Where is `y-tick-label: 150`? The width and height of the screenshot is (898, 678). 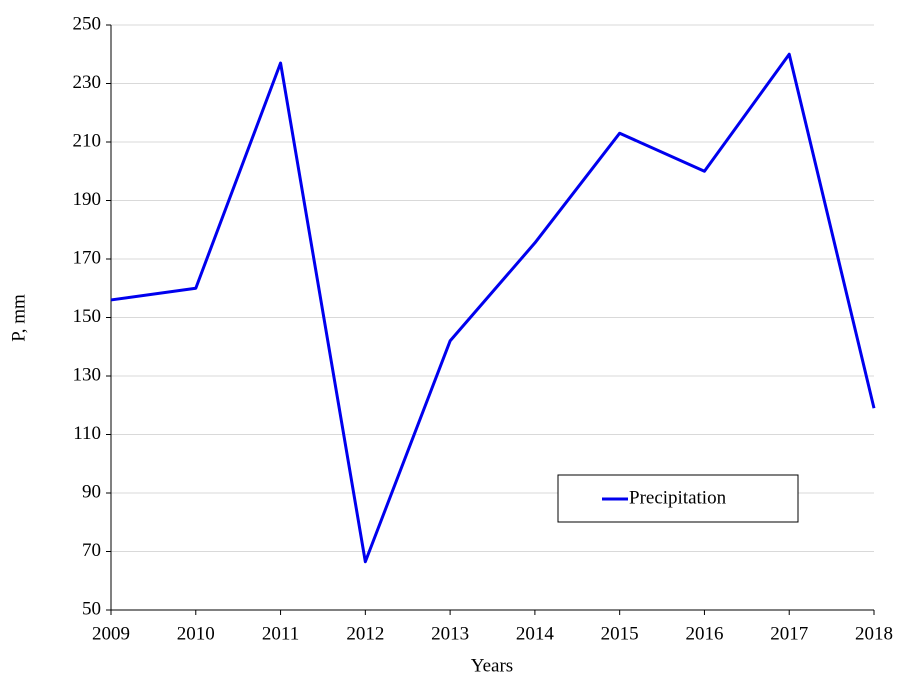
y-tick-label: 150 is located at coordinates (87, 316).